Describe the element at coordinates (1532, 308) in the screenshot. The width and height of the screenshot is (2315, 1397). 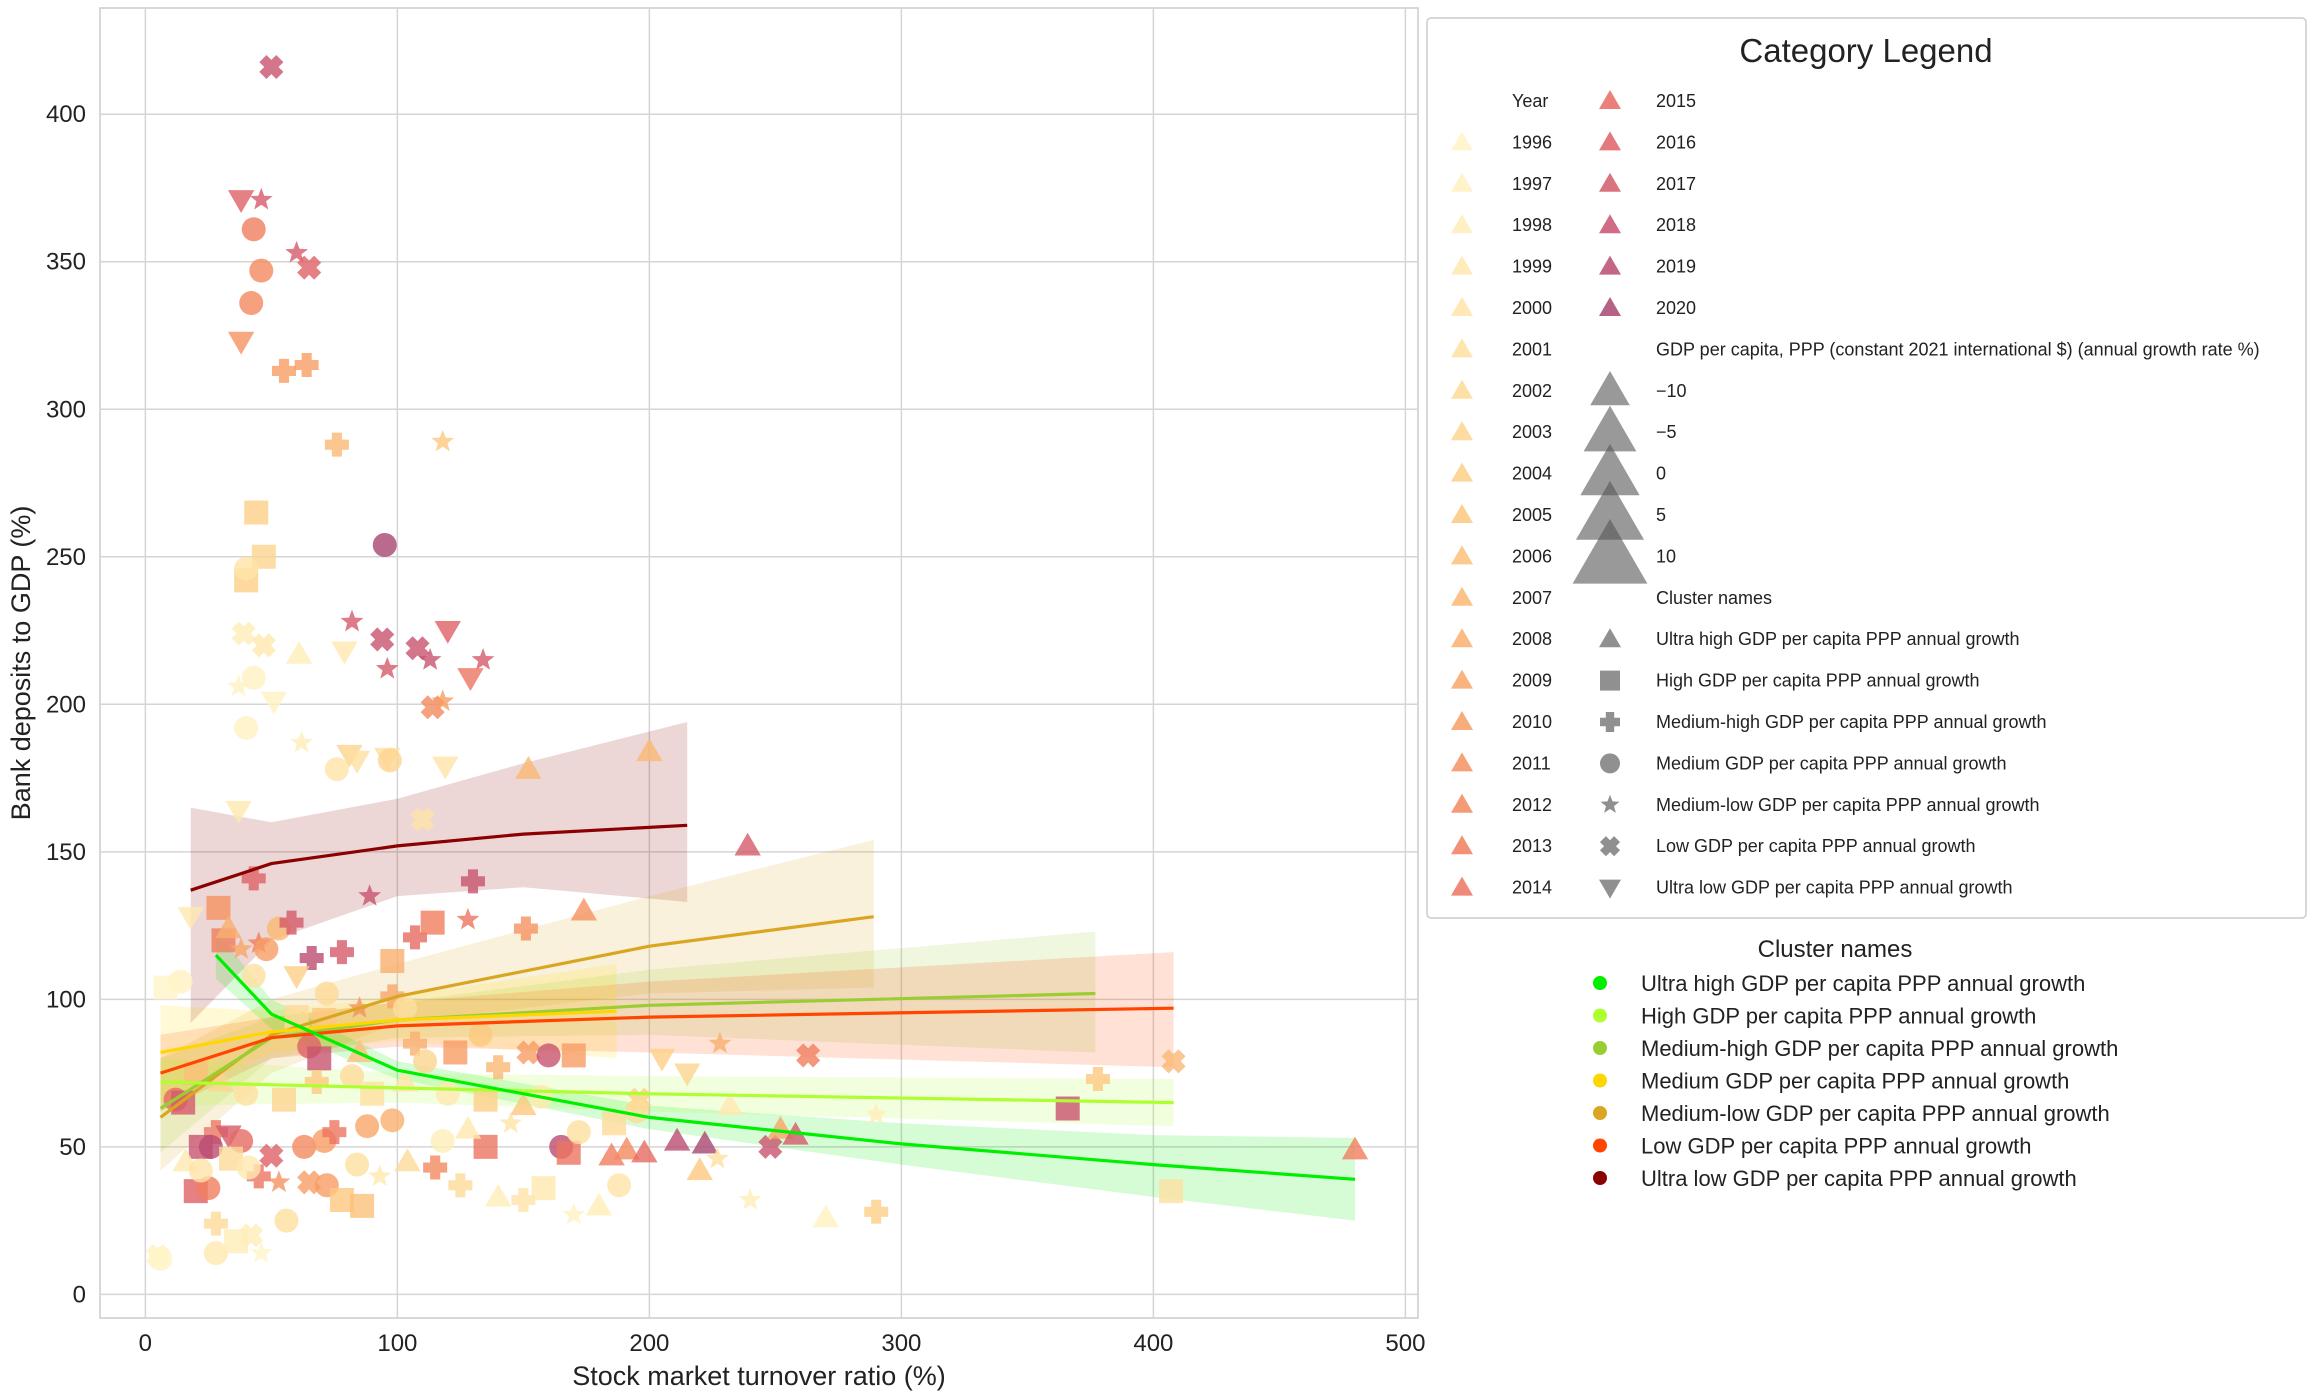
I see `legend-year-label: 2000` at that location.